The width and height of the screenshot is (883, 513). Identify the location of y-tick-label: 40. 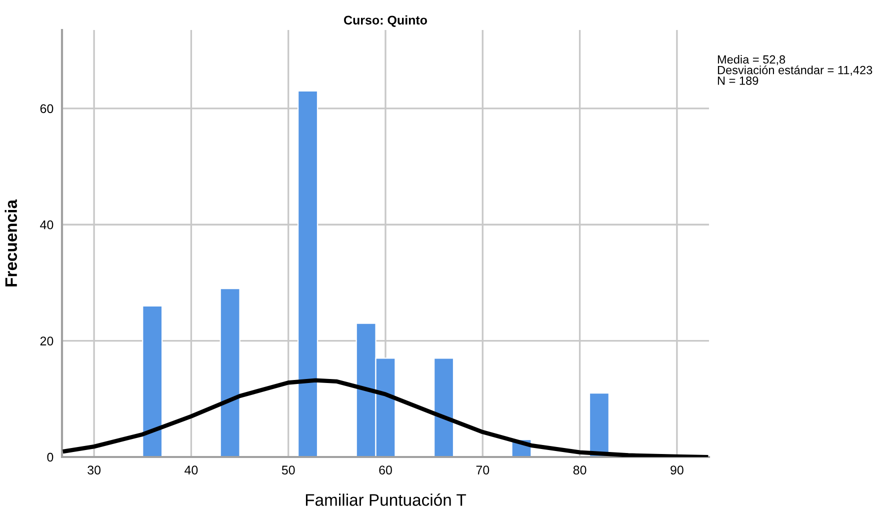
(47, 225).